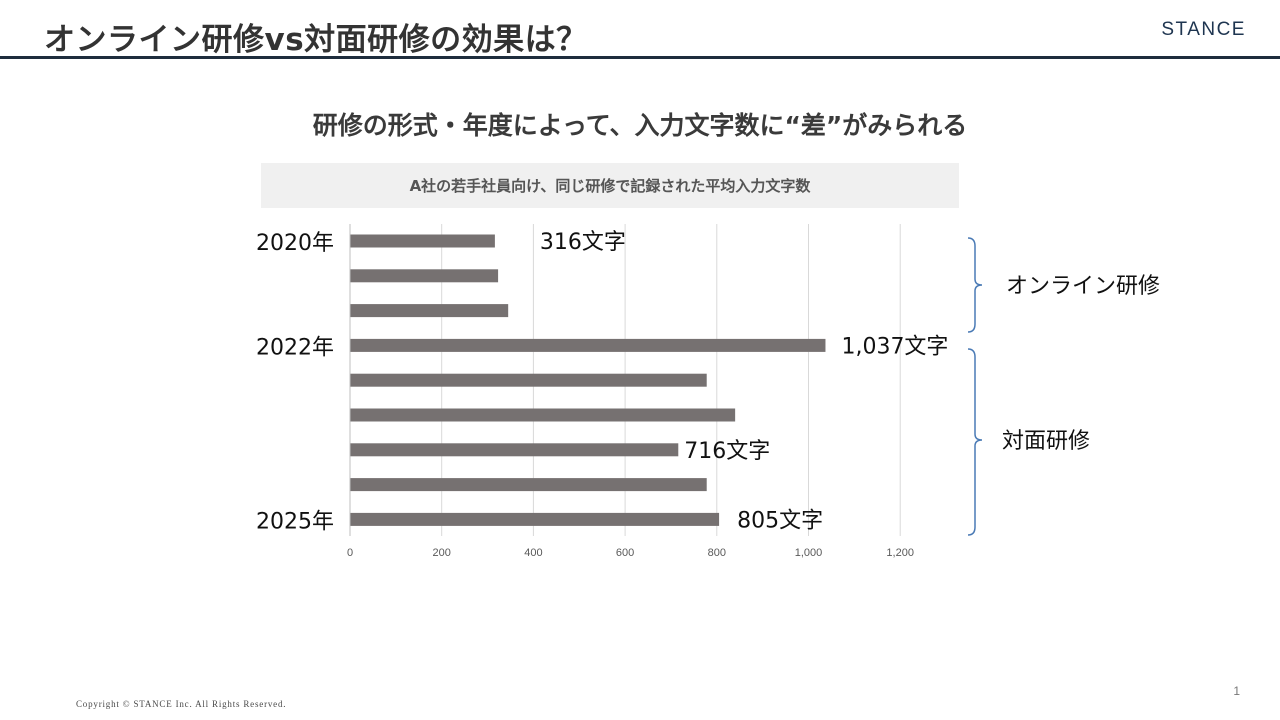  Describe the element at coordinates (780, 520) in the screenshot. I see `data-label: 805文字` at that location.